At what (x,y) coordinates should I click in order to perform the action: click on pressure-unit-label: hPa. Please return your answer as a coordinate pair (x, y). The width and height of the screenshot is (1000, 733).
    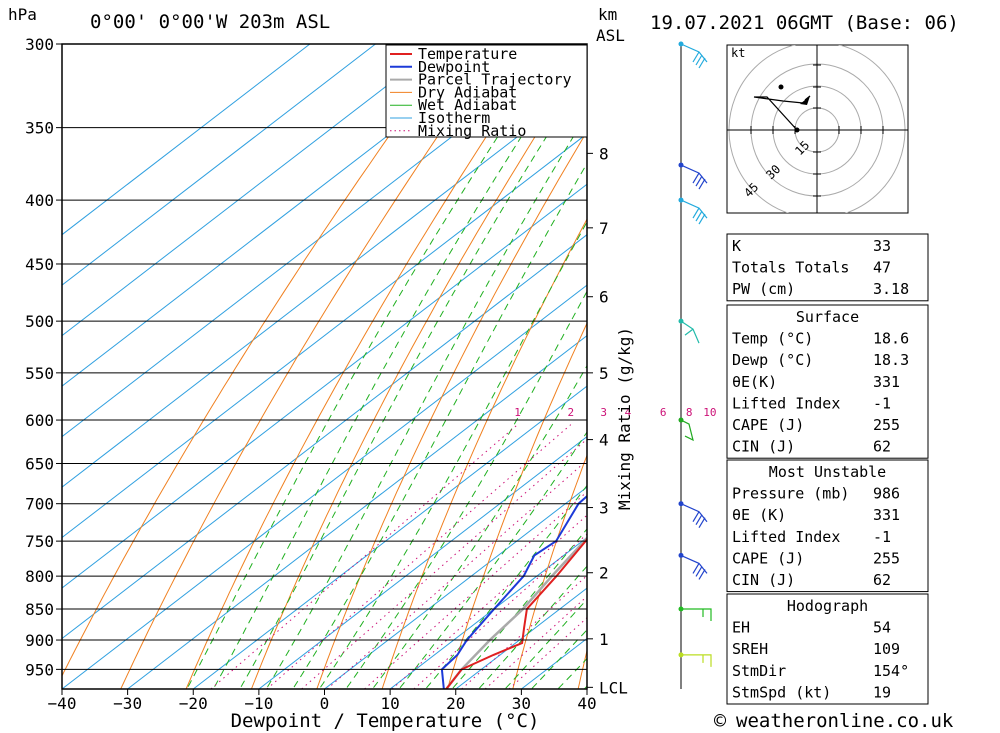
    Looking at the image, I should click on (22, 14).